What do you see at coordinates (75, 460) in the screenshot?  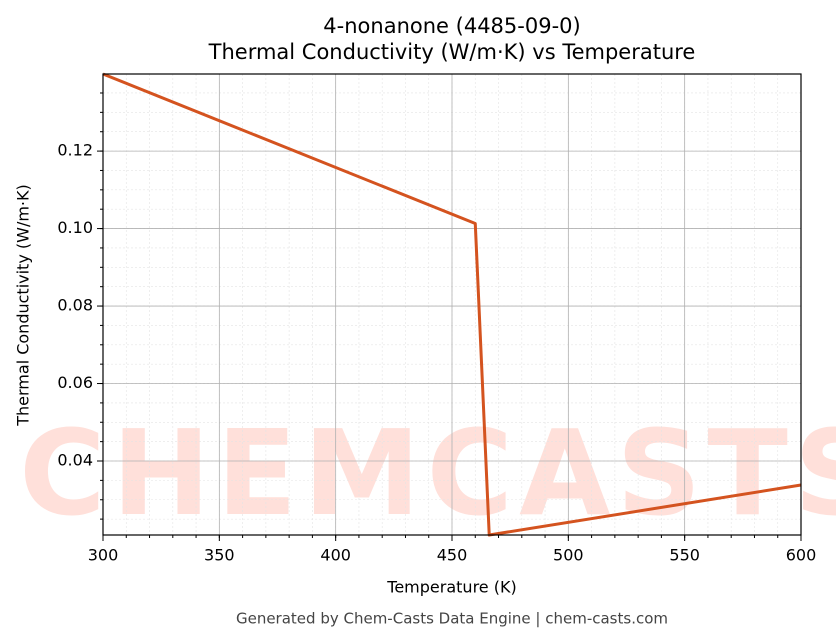 I see `y-tick-label: 0.04` at bounding box center [75, 460].